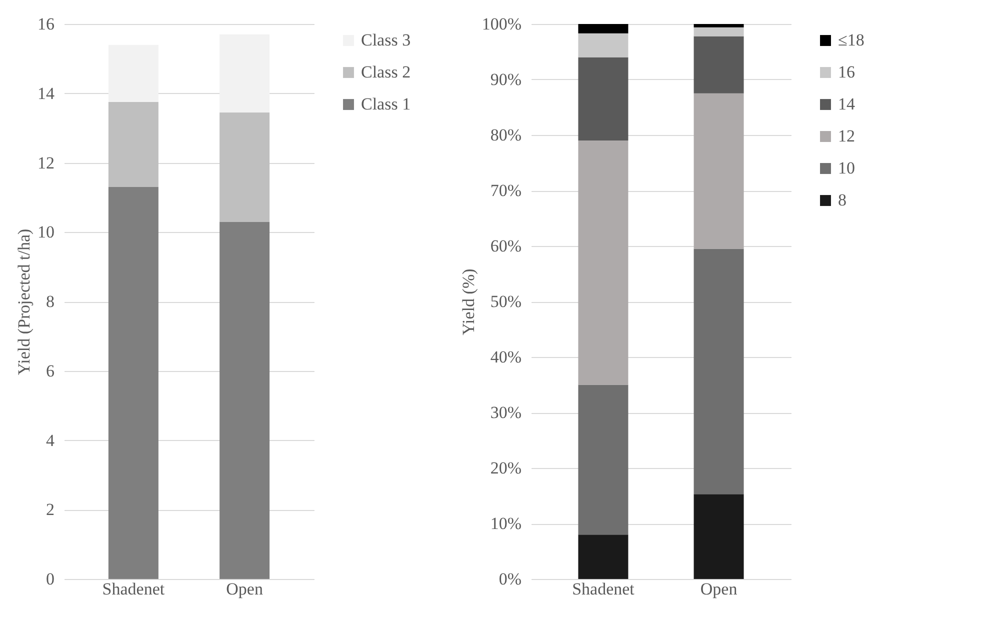 This screenshot has height=630, width=989. What do you see at coordinates (50, 301) in the screenshot?
I see `y-tick-label: 8` at bounding box center [50, 301].